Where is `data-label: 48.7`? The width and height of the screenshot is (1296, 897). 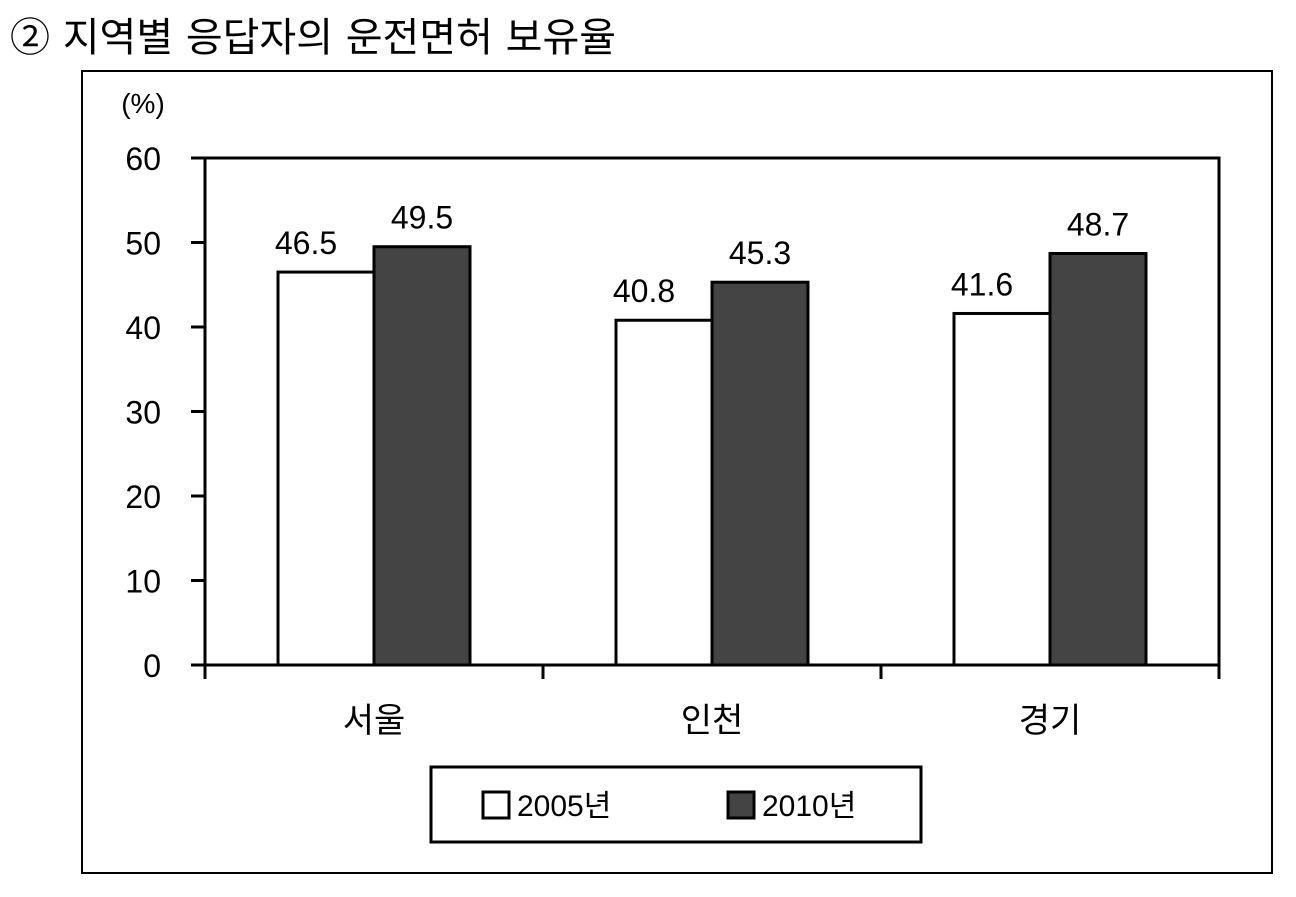
data-label: 48.7 is located at coordinates (1098, 224).